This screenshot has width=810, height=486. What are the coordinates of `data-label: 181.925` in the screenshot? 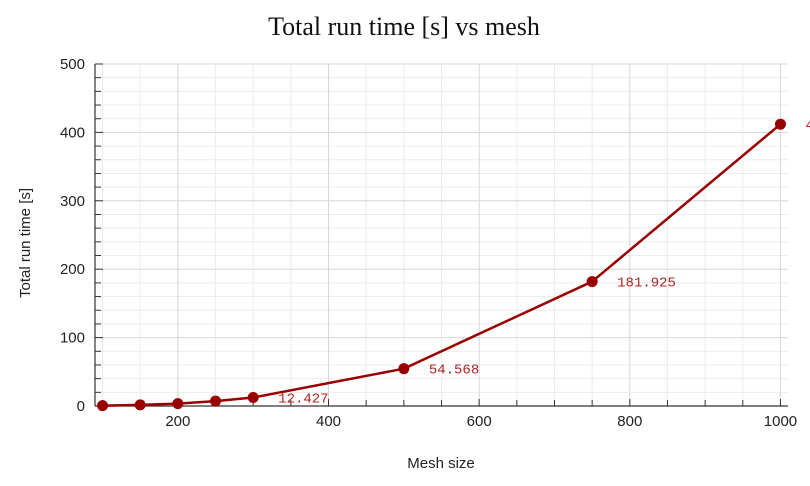 It's located at (646, 284).